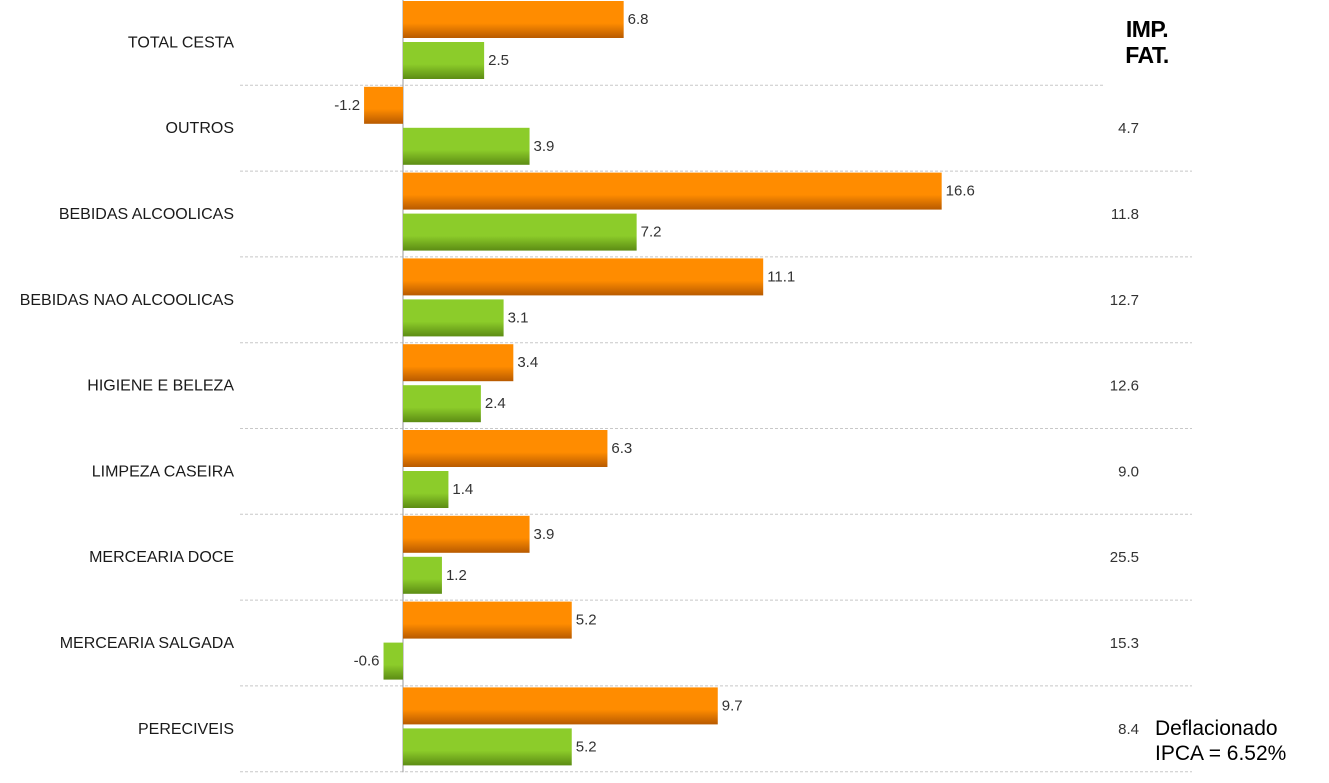  I want to click on data-label: 6.3, so click(621, 448).